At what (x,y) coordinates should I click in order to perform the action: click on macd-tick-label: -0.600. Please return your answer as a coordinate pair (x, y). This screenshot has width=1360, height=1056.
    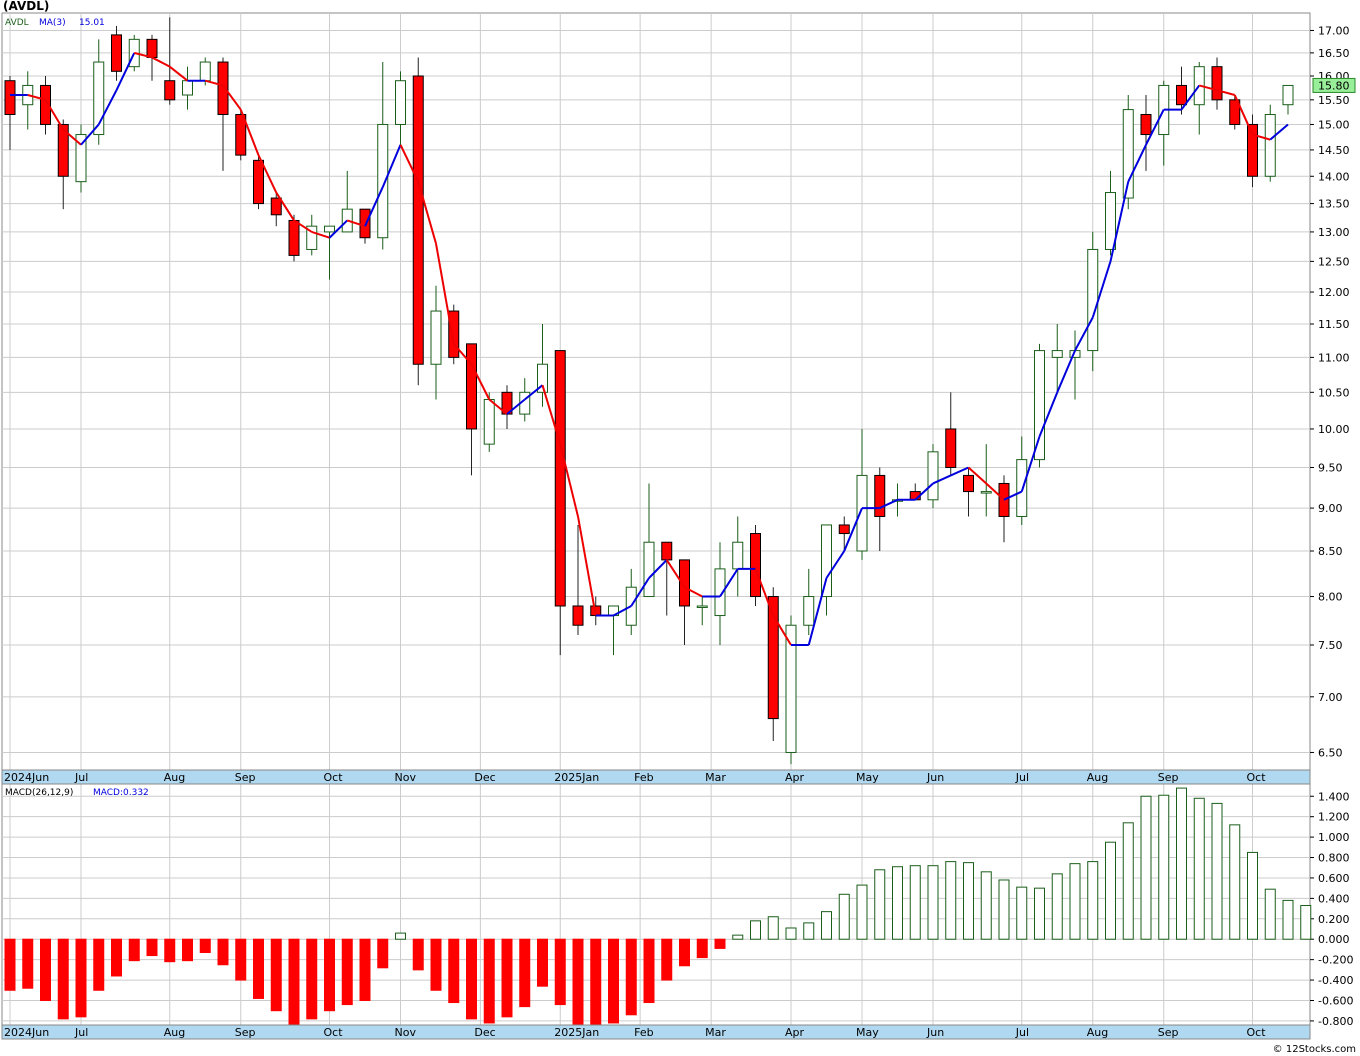
    Looking at the image, I should click on (1335, 1000).